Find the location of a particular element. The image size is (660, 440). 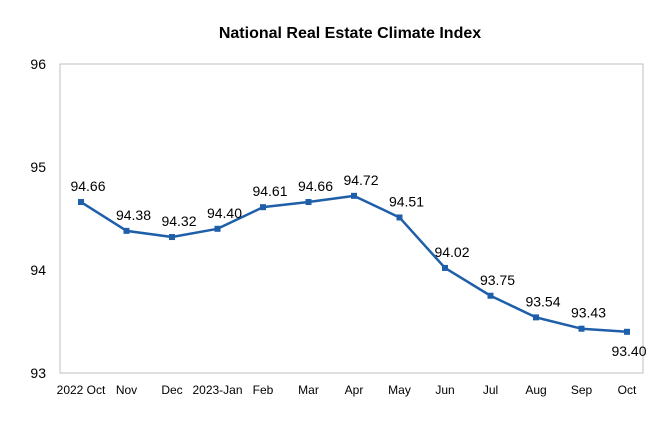

data-label: 93.54 is located at coordinates (542, 301).